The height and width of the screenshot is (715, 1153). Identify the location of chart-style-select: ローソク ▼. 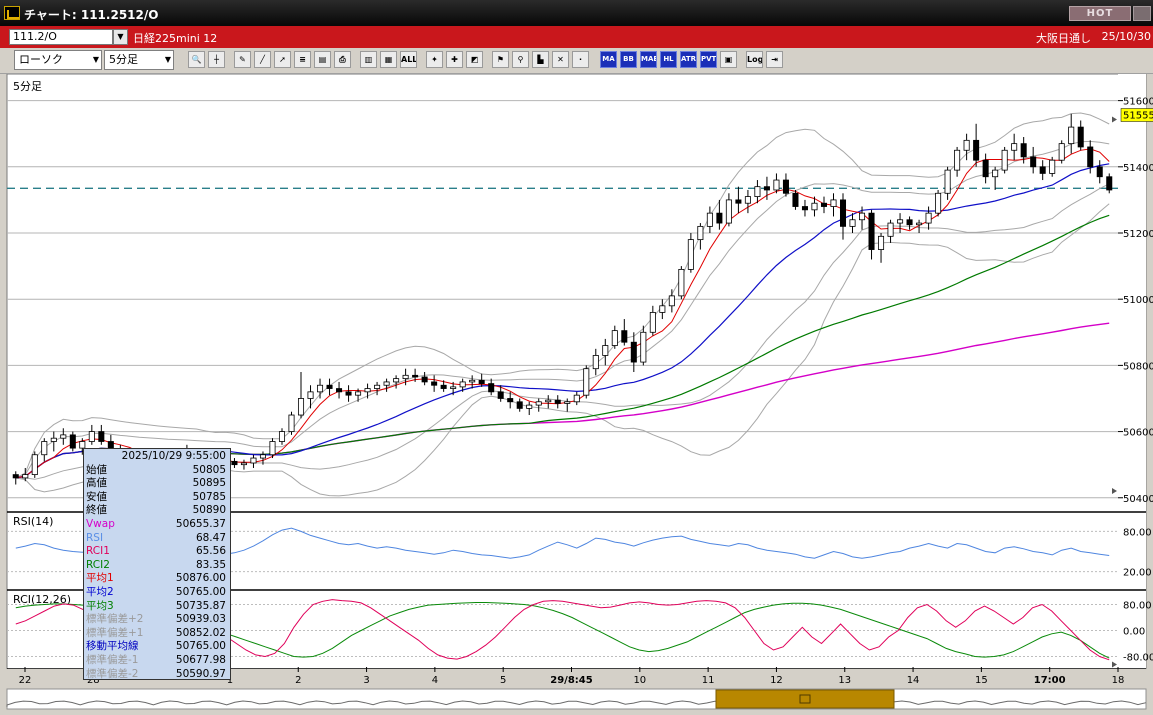
(58, 60).